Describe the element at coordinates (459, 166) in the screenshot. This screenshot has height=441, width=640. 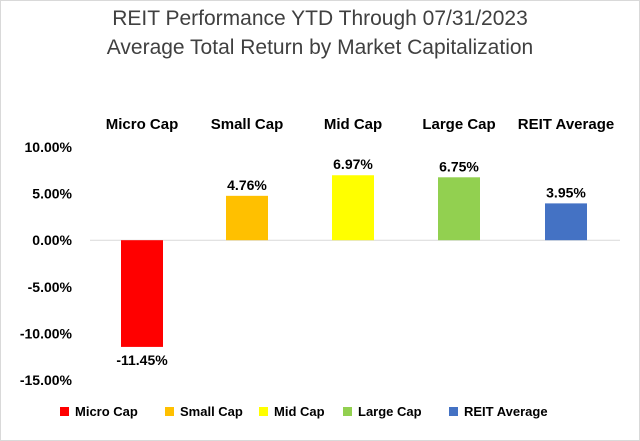
I see `data-label-large-cap: 6.75%` at that location.